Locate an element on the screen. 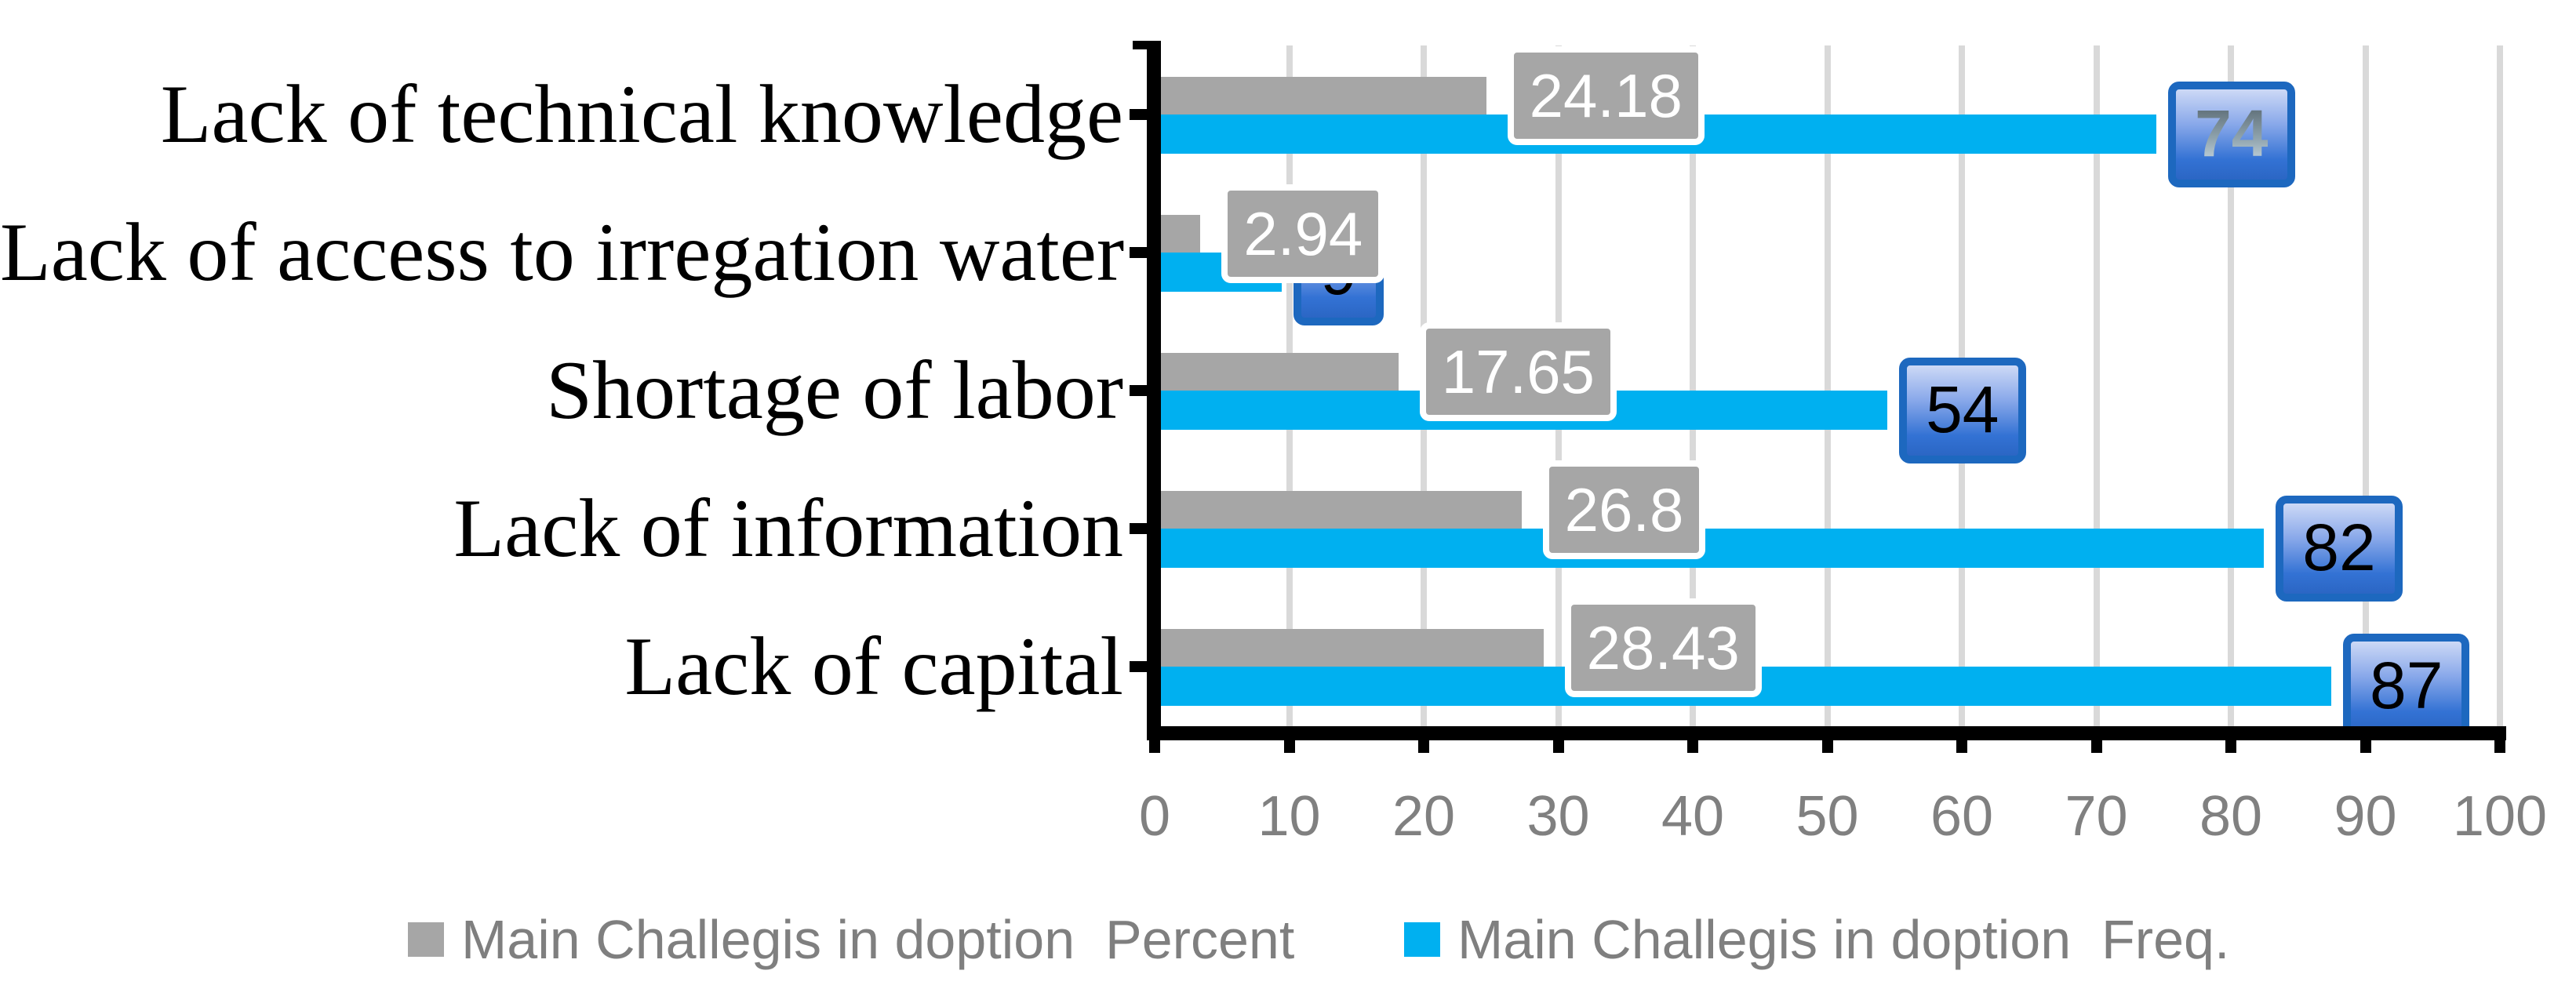 The width and height of the screenshot is (2576, 996). data-label-freq: 87 is located at coordinates (2406, 687).